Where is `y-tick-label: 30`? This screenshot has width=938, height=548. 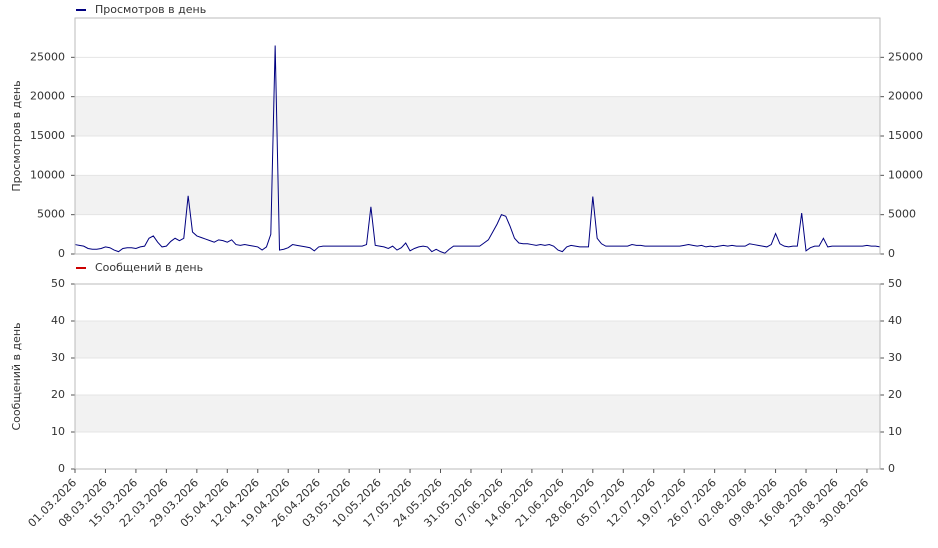 y-tick-label: 30 is located at coordinates (58, 357).